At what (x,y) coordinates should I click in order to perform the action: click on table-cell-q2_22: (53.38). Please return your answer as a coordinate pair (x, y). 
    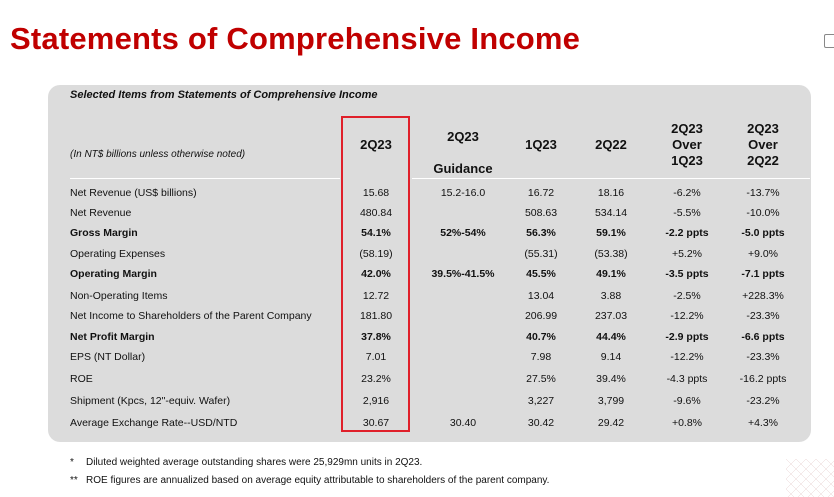
    Looking at the image, I should click on (611, 254).